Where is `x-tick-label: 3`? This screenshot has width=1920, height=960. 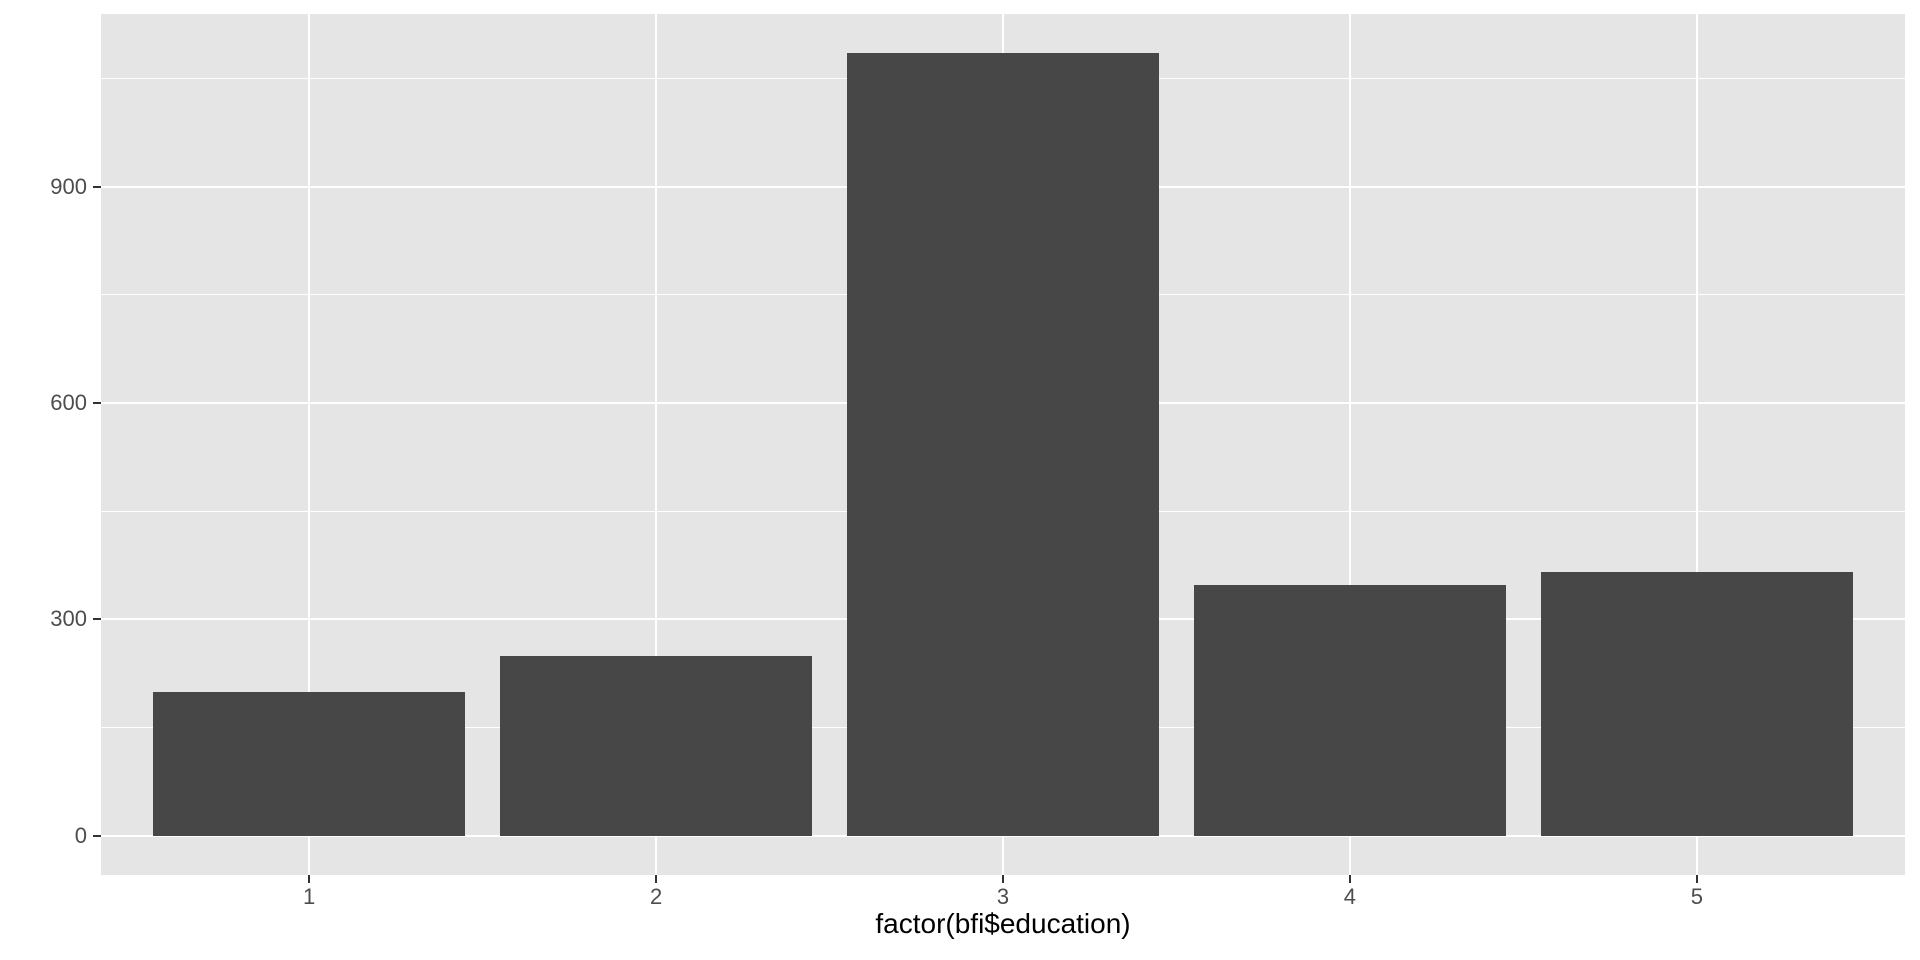
x-tick-label: 3 is located at coordinates (1003, 896).